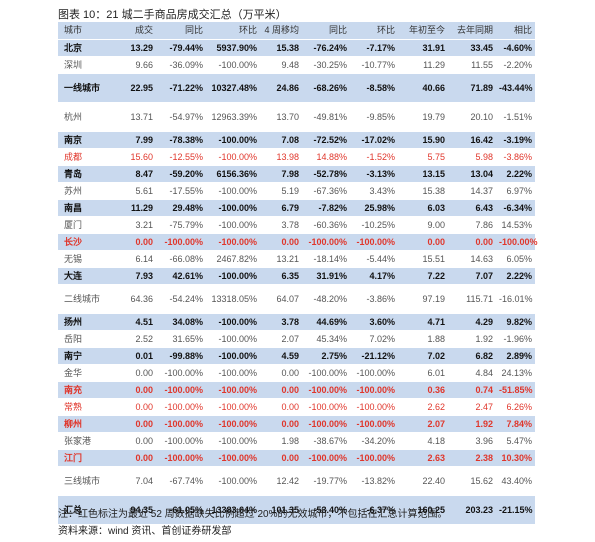  Describe the element at coordinates (326, 48) in the screenshot. I see `value-cell: -76.24%` at that location.